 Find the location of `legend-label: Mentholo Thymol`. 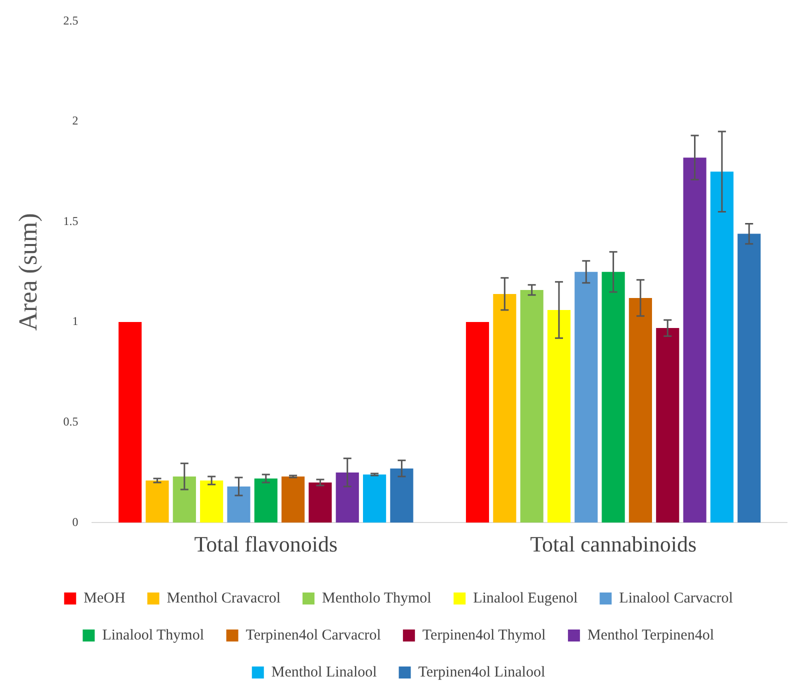

legend-label: Mentholo Thymol is located at coordinates (377, 598).